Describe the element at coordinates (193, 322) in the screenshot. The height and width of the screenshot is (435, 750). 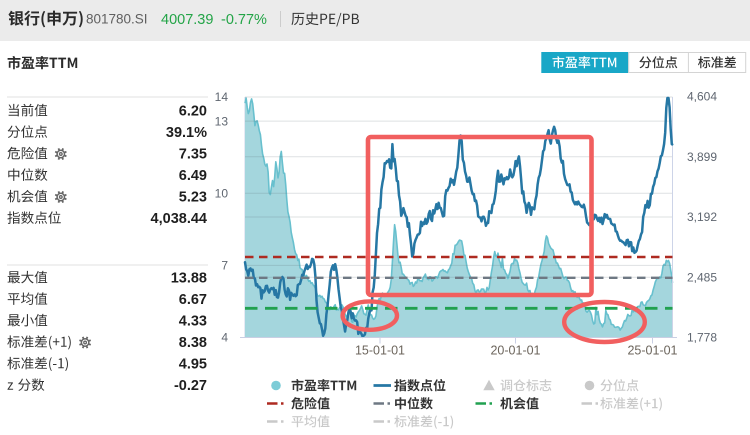
I see `svg-text: 4.33` at that location.